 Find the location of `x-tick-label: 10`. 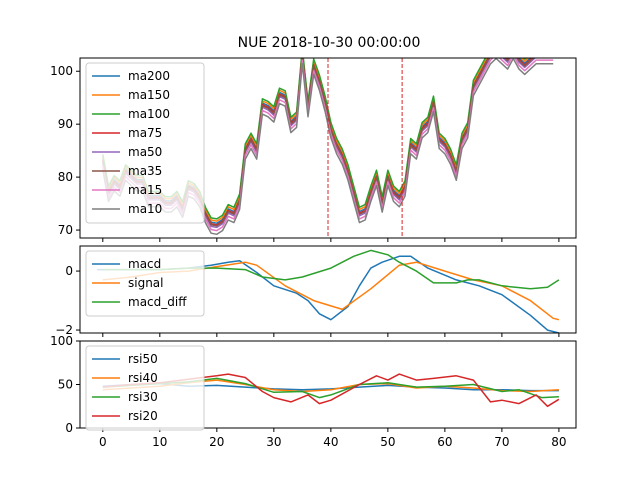

x-tick-label: 10 is located at coordinates (159, 442).